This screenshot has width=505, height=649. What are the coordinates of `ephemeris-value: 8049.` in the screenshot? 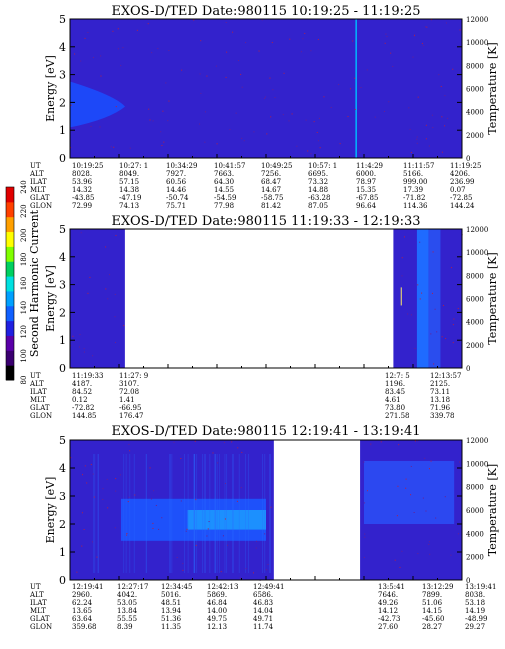 It's located at (129, 174).